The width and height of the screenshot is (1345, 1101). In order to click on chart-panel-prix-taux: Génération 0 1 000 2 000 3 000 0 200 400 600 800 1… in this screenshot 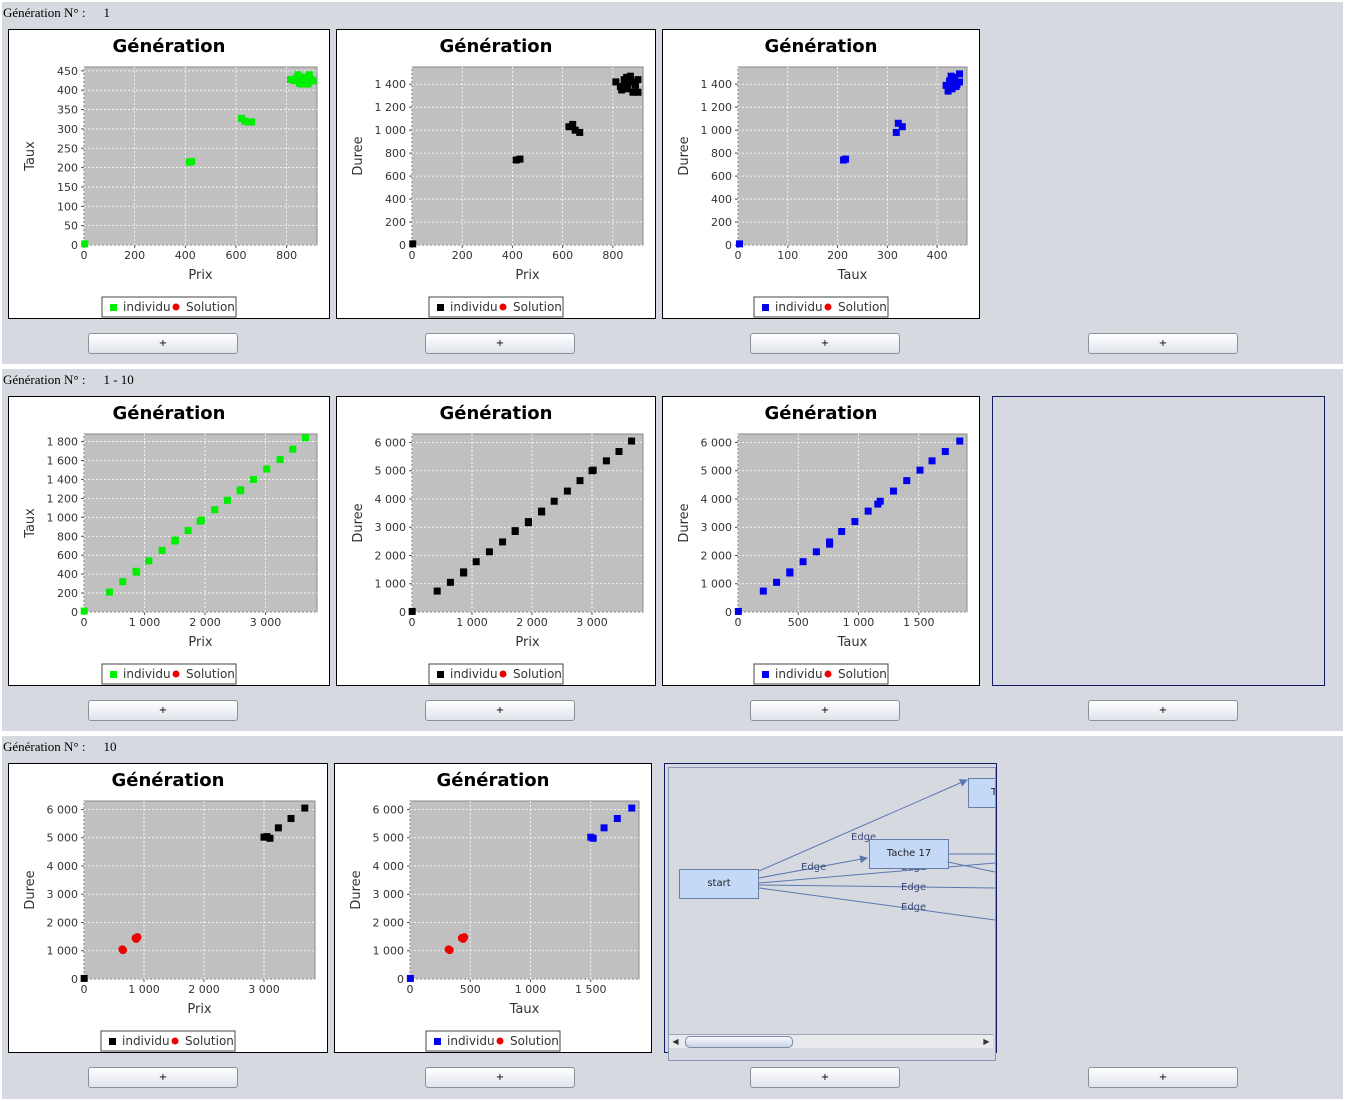, I will do `click(169, 541)`.